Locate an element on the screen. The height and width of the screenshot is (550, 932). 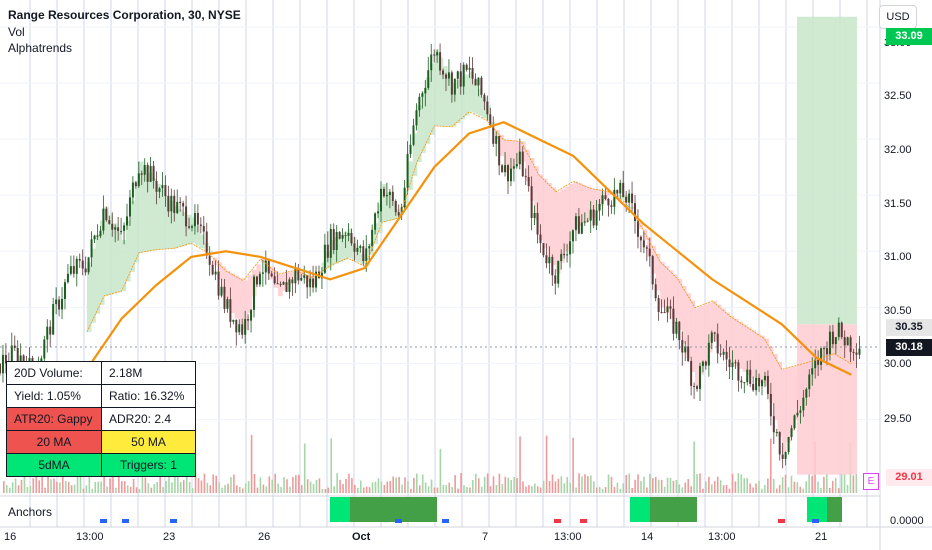
indicator-vol-label: Vol is located at coordinates (16, 32).